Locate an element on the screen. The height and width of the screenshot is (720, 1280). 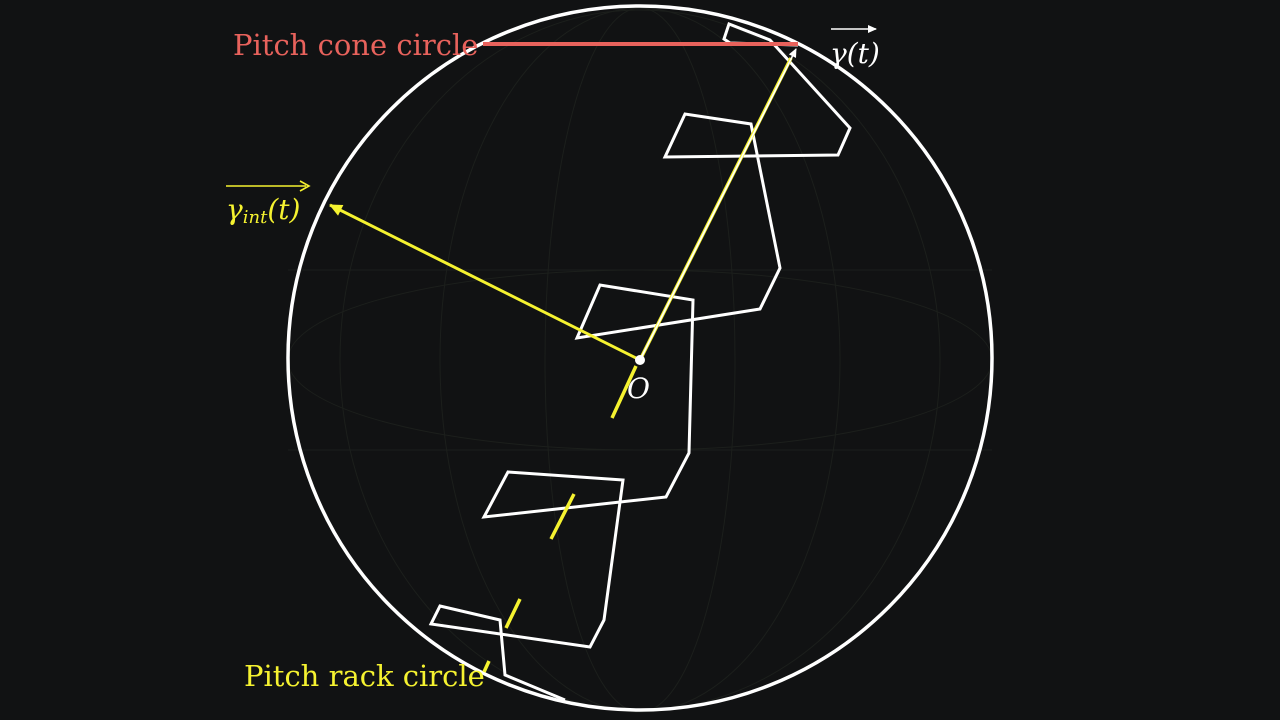
pitch-cone-label: Pitch cone circle is located at coordinates (355, 45).